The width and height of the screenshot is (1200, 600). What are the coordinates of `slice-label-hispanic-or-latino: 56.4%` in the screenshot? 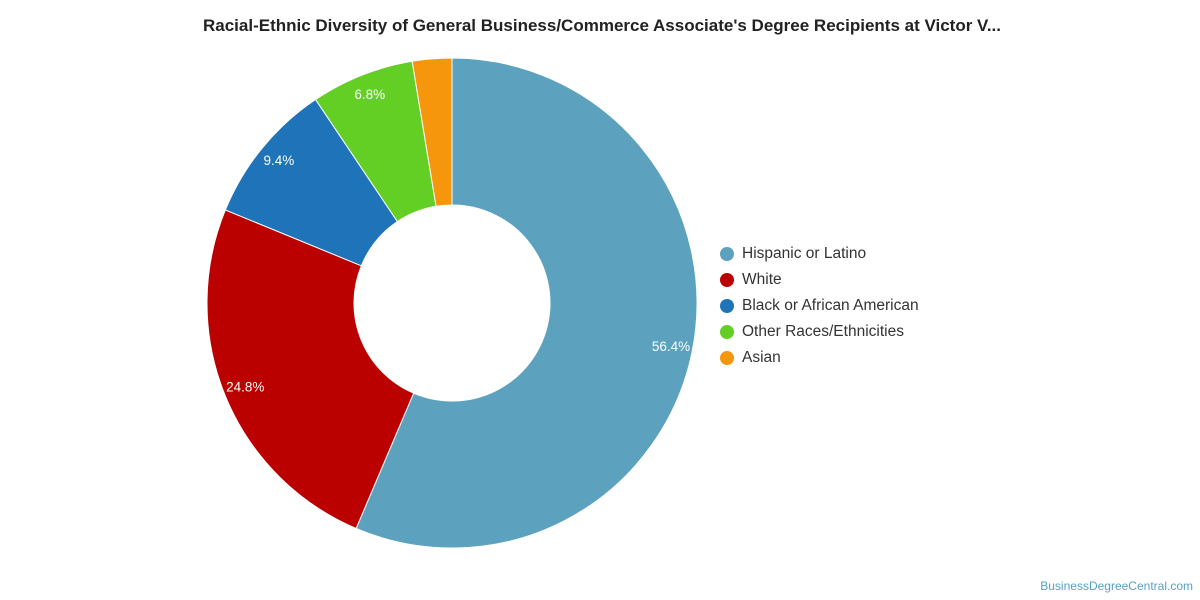 It's located at (671, 346).